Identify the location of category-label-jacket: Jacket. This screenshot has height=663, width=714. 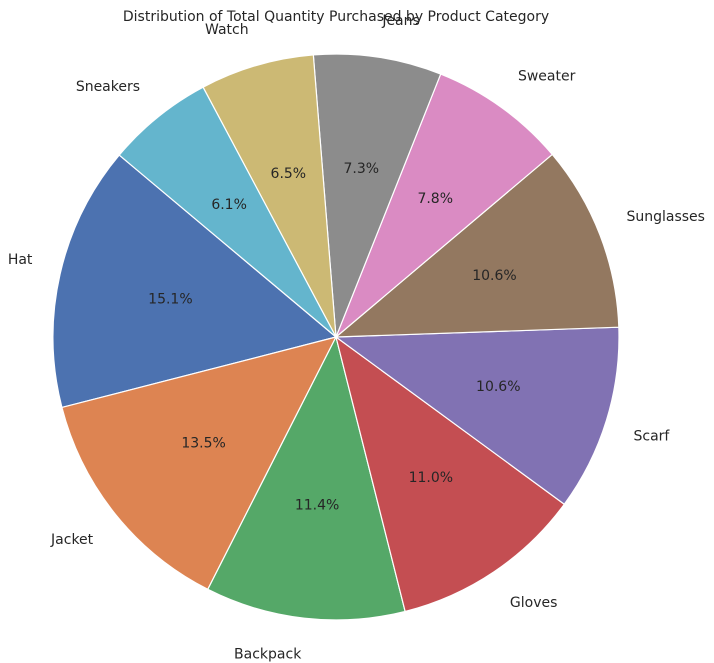
(72, 540).